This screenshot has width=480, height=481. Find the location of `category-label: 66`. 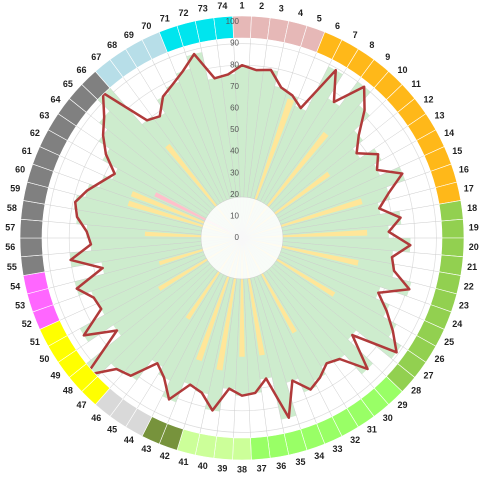

category-label: 66 is located at coordinates (81, 70).